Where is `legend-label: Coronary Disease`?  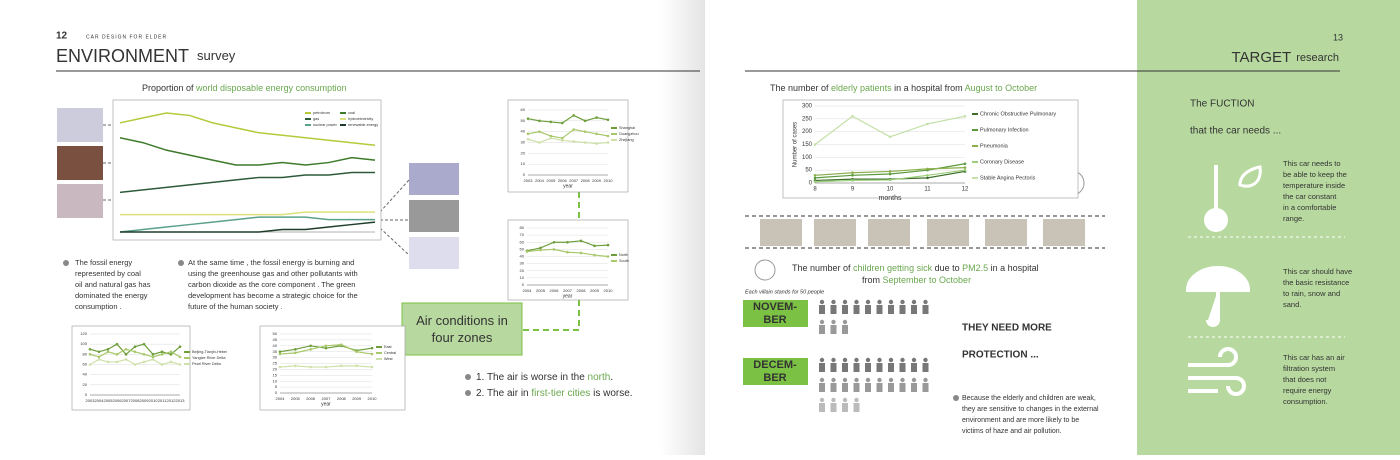 legend-label: Coronary Disease is located at coordinates (1002, 162).